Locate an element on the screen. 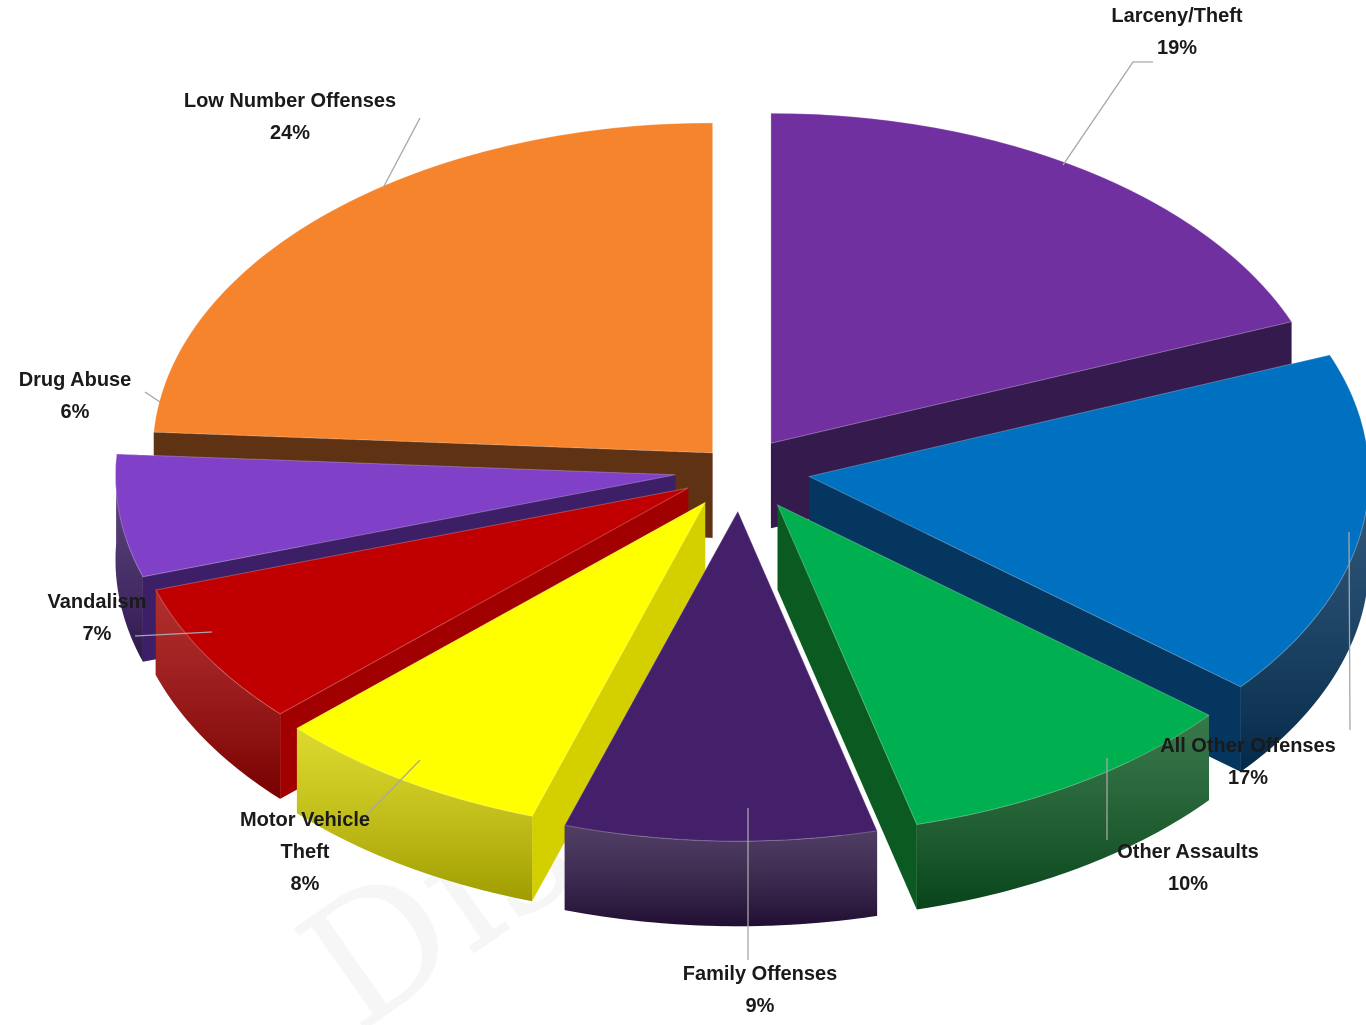  pie-slice-vandalism is located at coordinates (421, 601).